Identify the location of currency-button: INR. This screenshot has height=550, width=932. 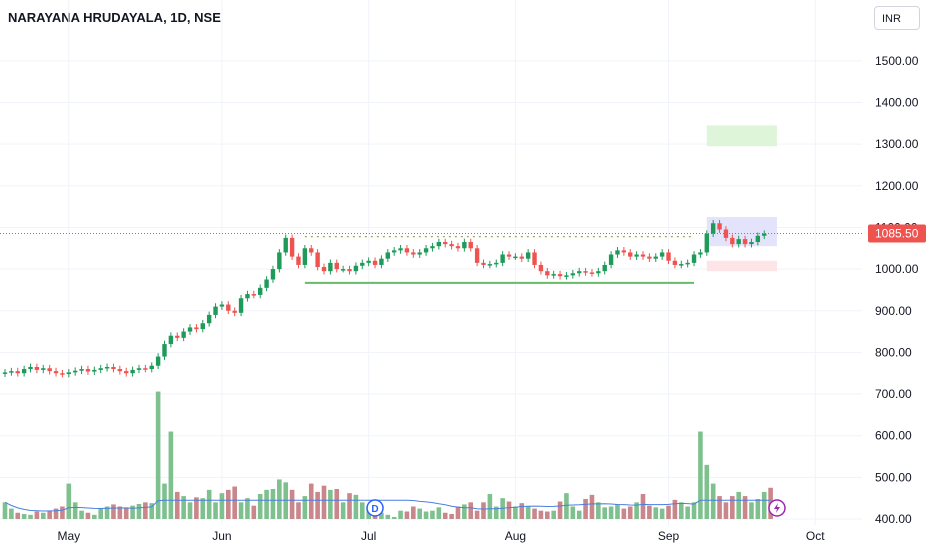
(897, 18).